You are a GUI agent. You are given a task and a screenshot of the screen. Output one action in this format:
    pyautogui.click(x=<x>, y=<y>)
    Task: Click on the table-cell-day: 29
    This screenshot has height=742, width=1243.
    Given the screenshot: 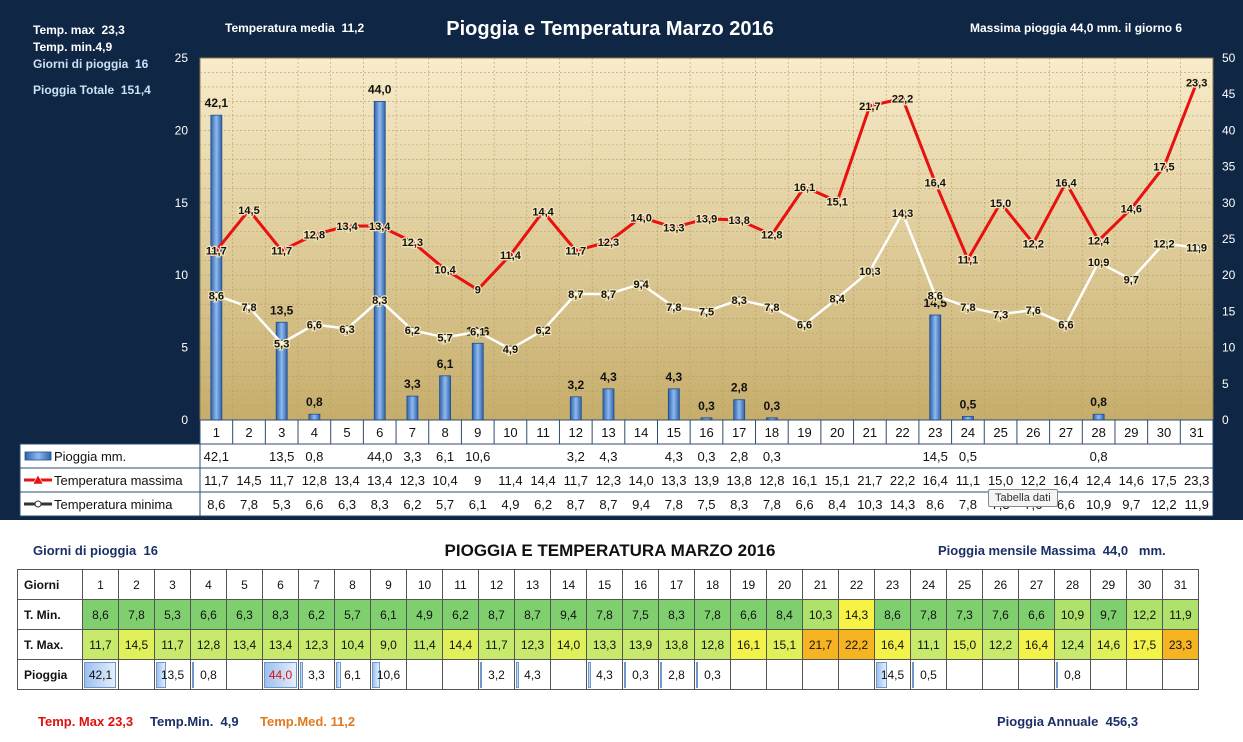 What is the action you would take?
    pyautogui.click(x=1108, y=584)
    